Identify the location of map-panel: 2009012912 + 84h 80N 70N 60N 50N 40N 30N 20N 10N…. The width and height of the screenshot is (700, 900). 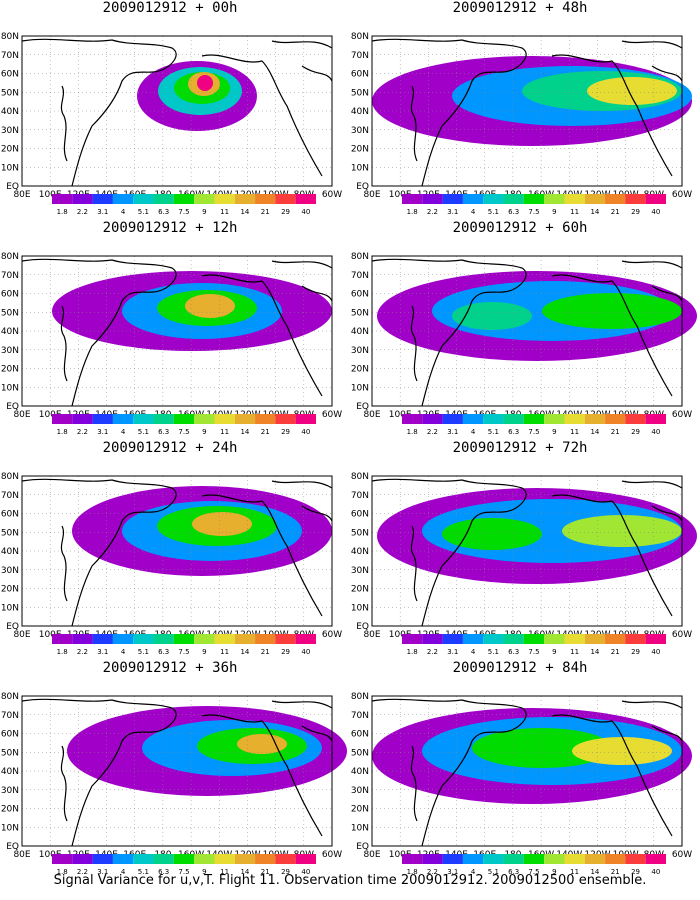
(521, 772).